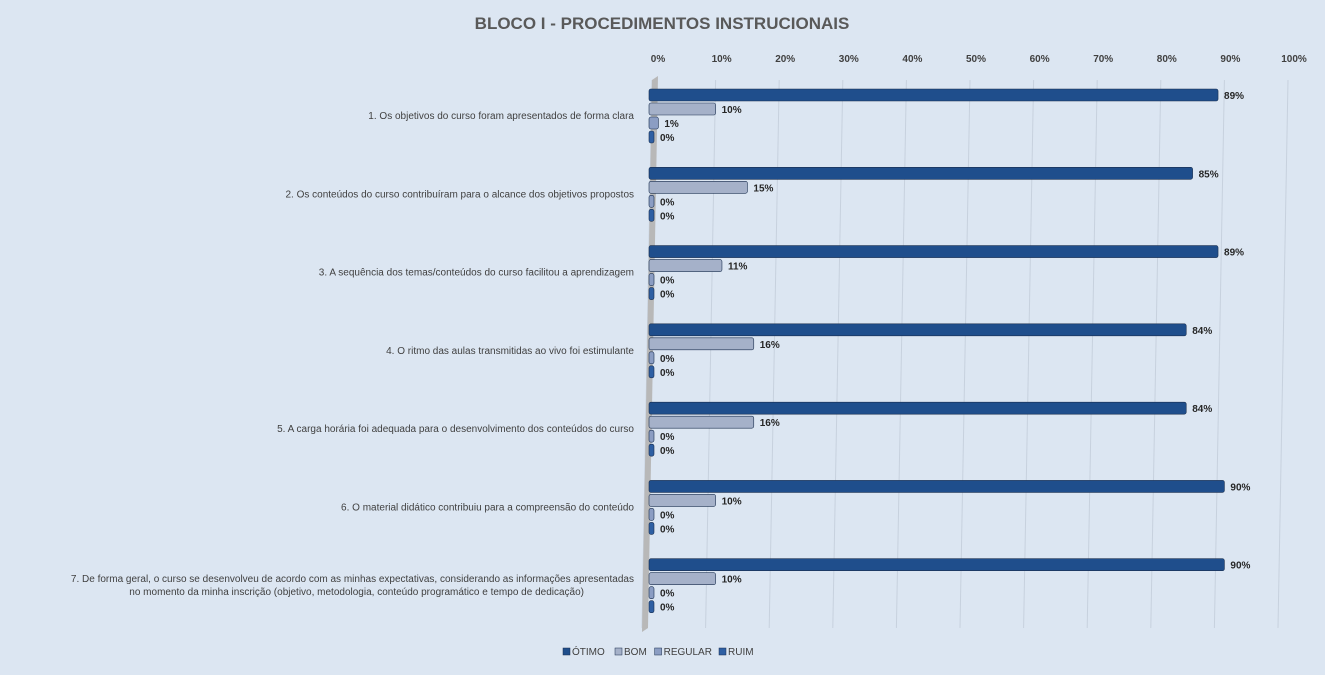 This screenshot has height=675, width=1325. Describe the element at coordinates (651, 293) in the screenshot. I see `bar-3-ruim` at that location.